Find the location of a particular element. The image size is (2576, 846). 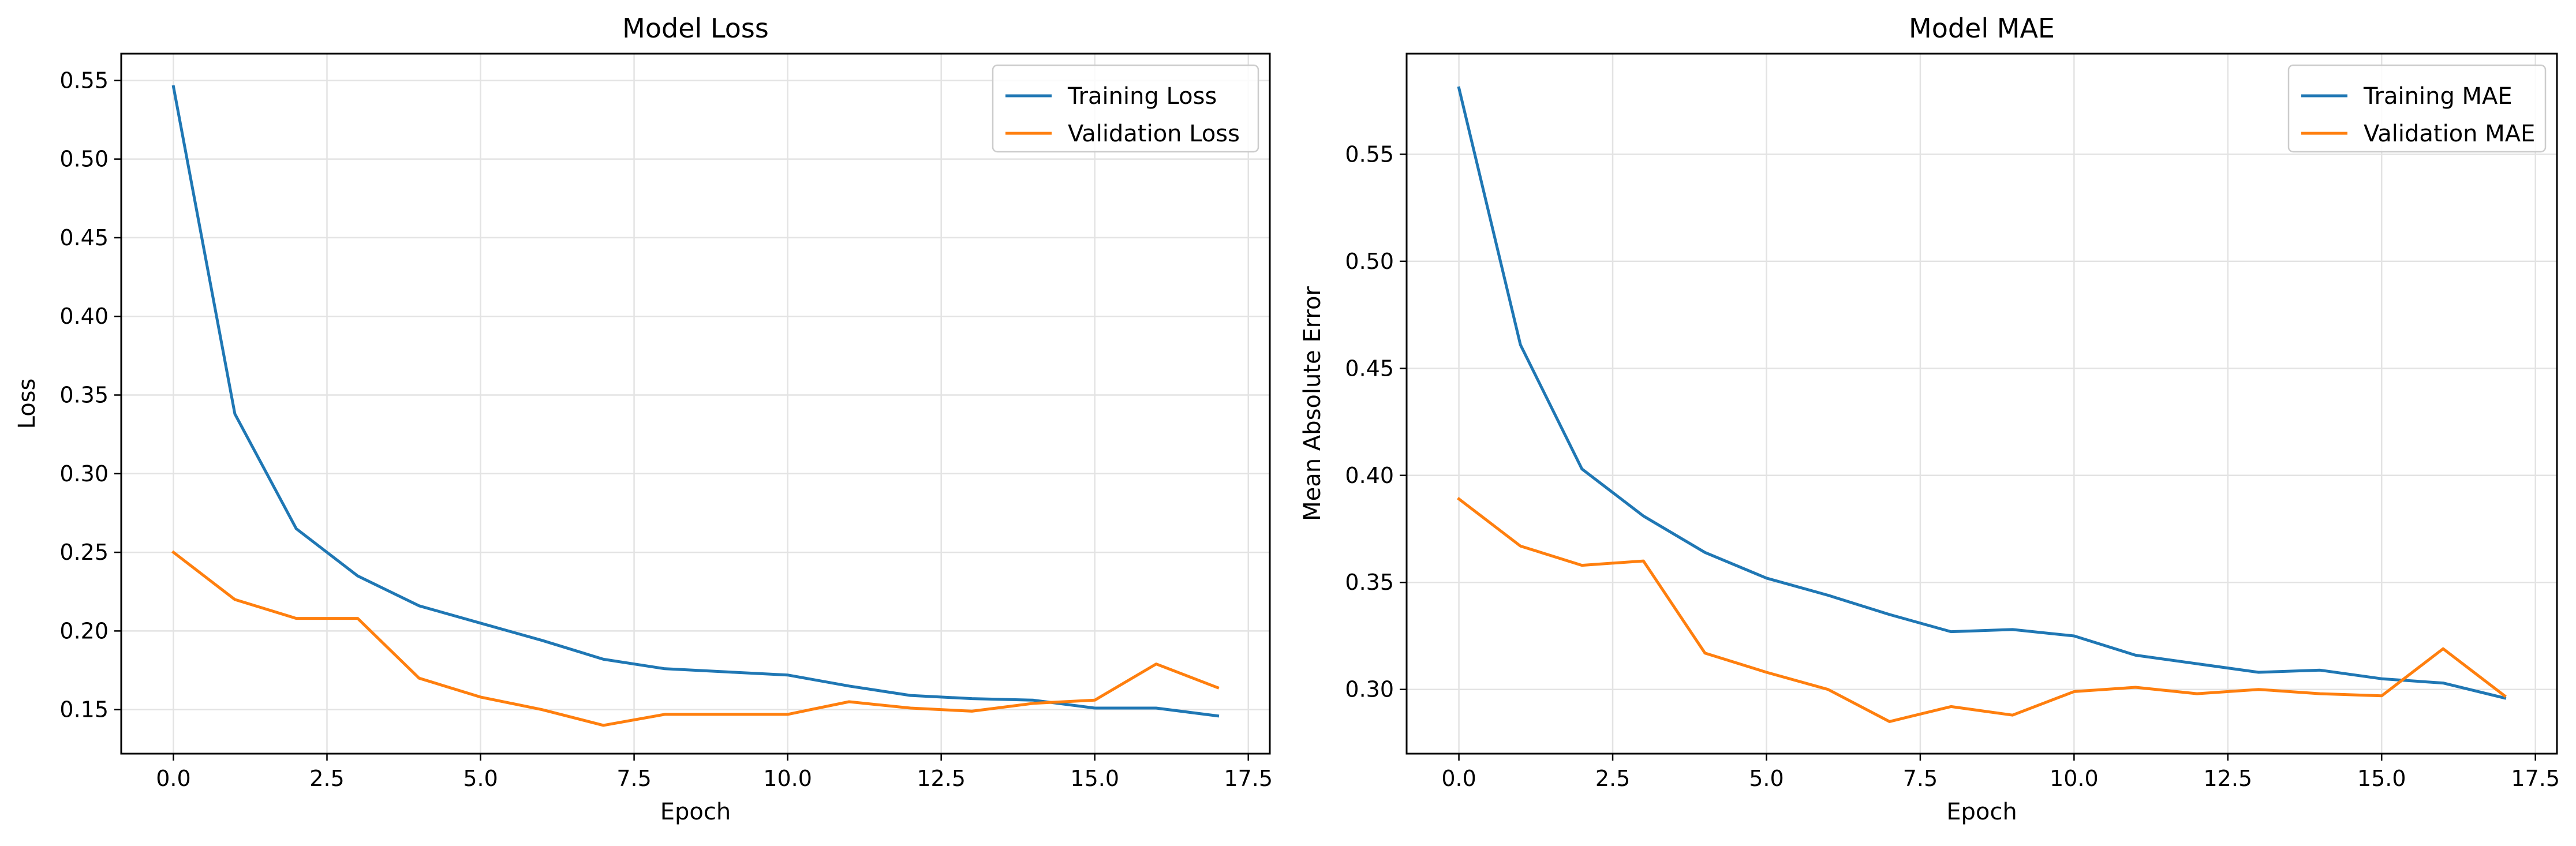

legend-label-1: Training Loss is located at coordinates (1142, 96).